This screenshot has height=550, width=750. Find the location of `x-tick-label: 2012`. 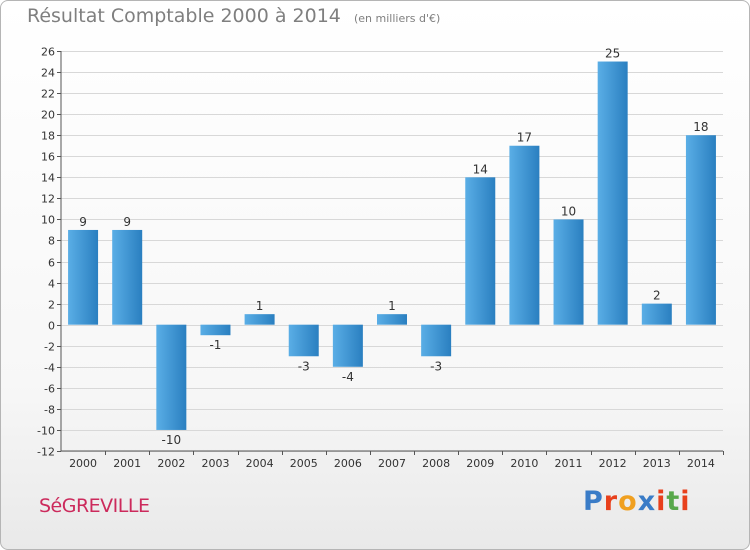

x-tick-label: 2012 is located at coordinates (613, 463).